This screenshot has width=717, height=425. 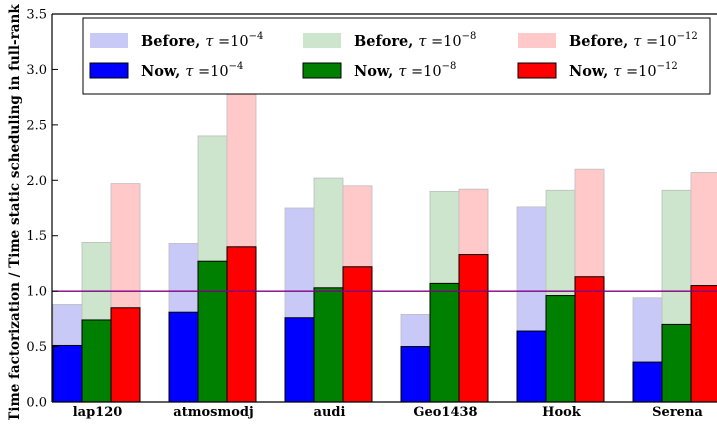 I want to click on bar-group-audi: audi, so click(x=328, y=298).